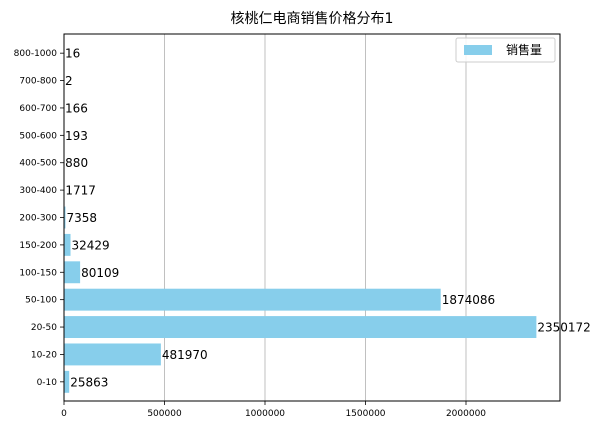 This screenshot has width=595, height=429. I want to click on data-label: 16, so click(72, 54).